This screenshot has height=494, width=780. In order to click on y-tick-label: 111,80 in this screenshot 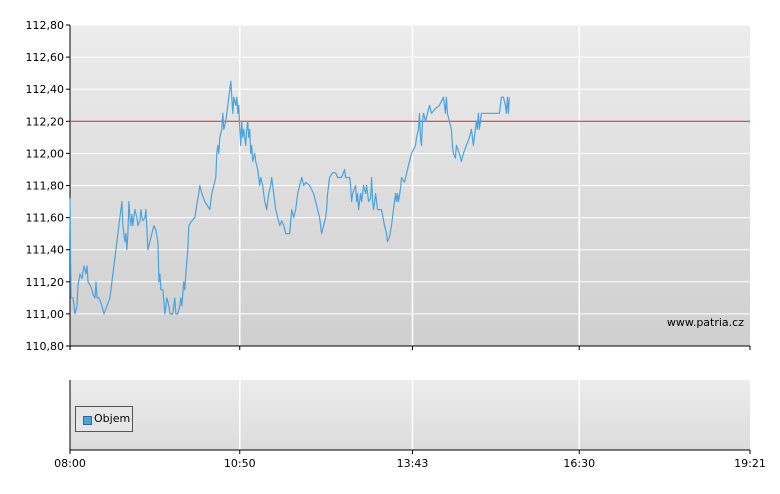, I will do `click(45, 186)`.